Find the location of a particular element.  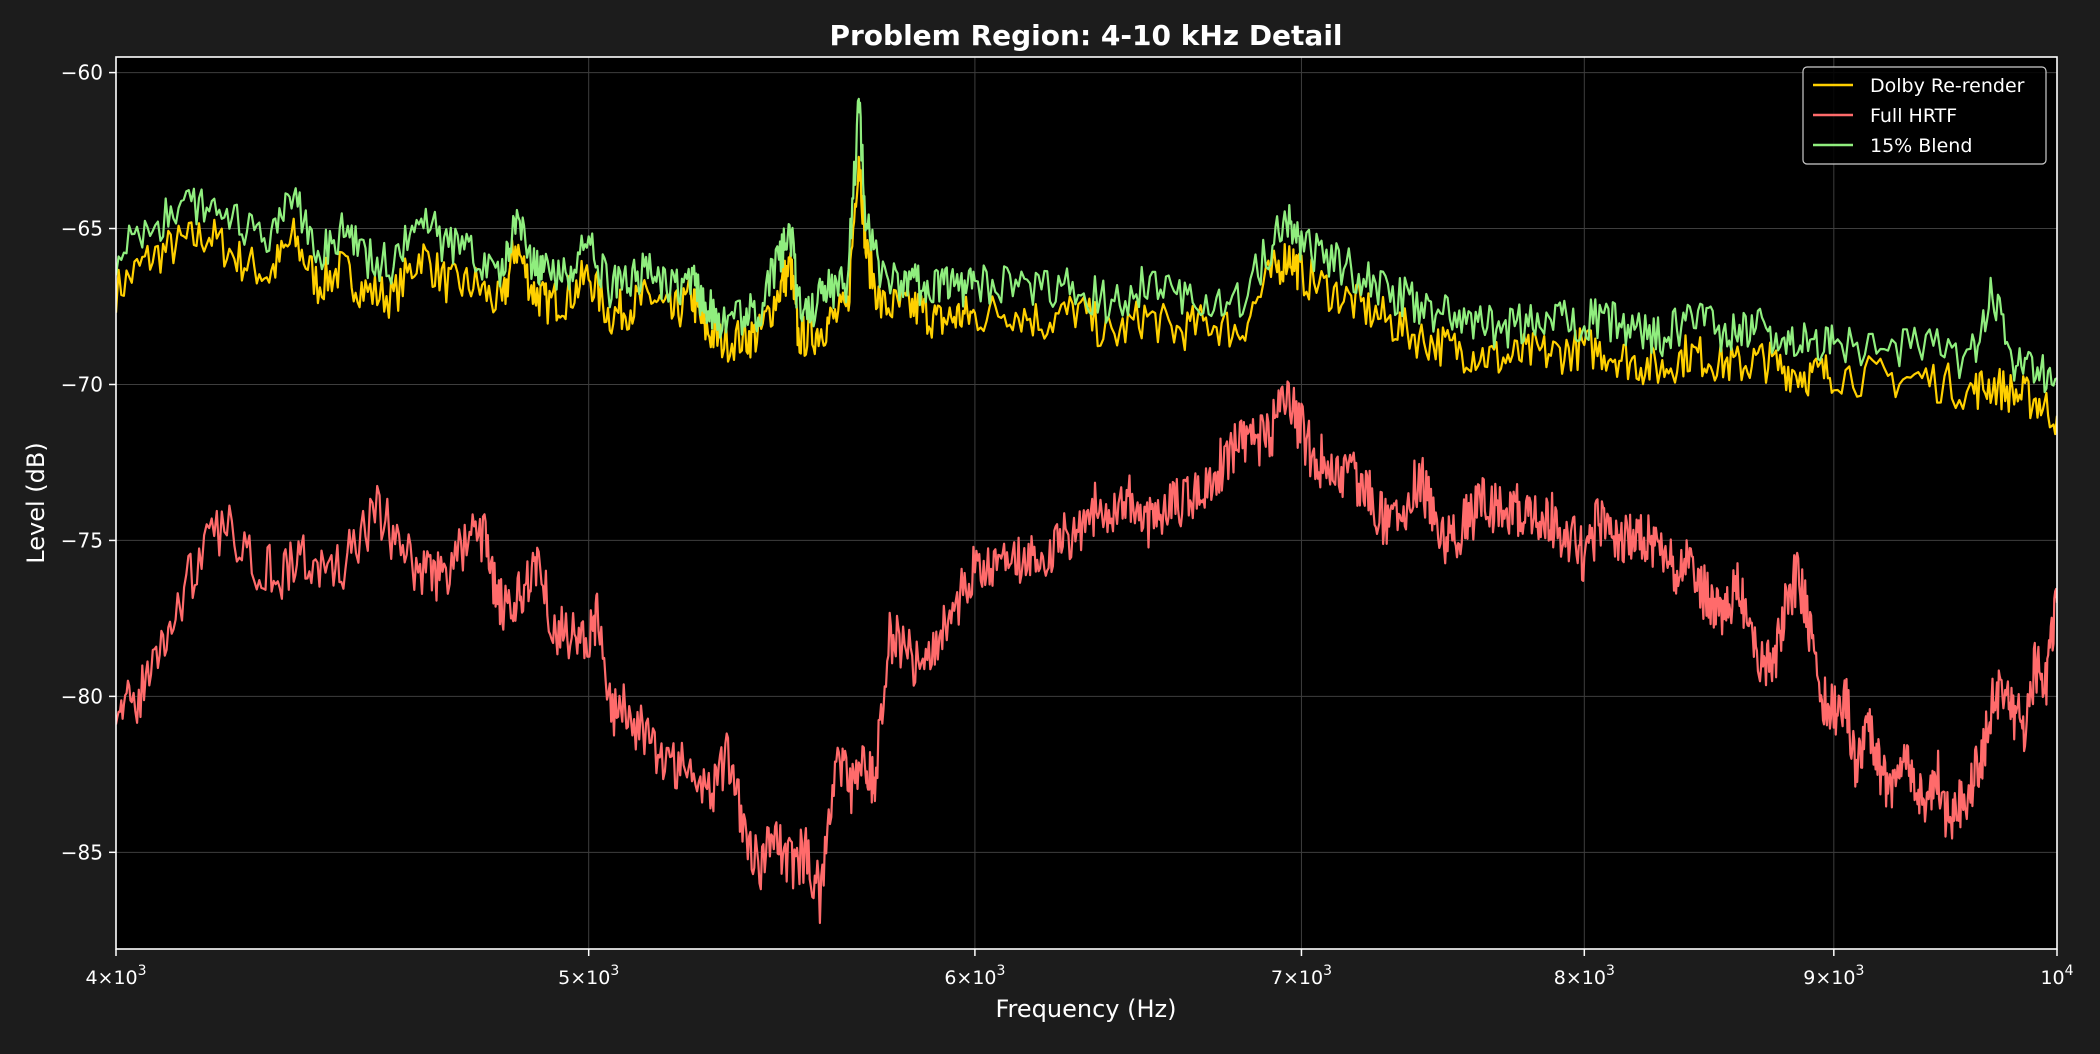

legend-box is located at coordinates (1924, 115).